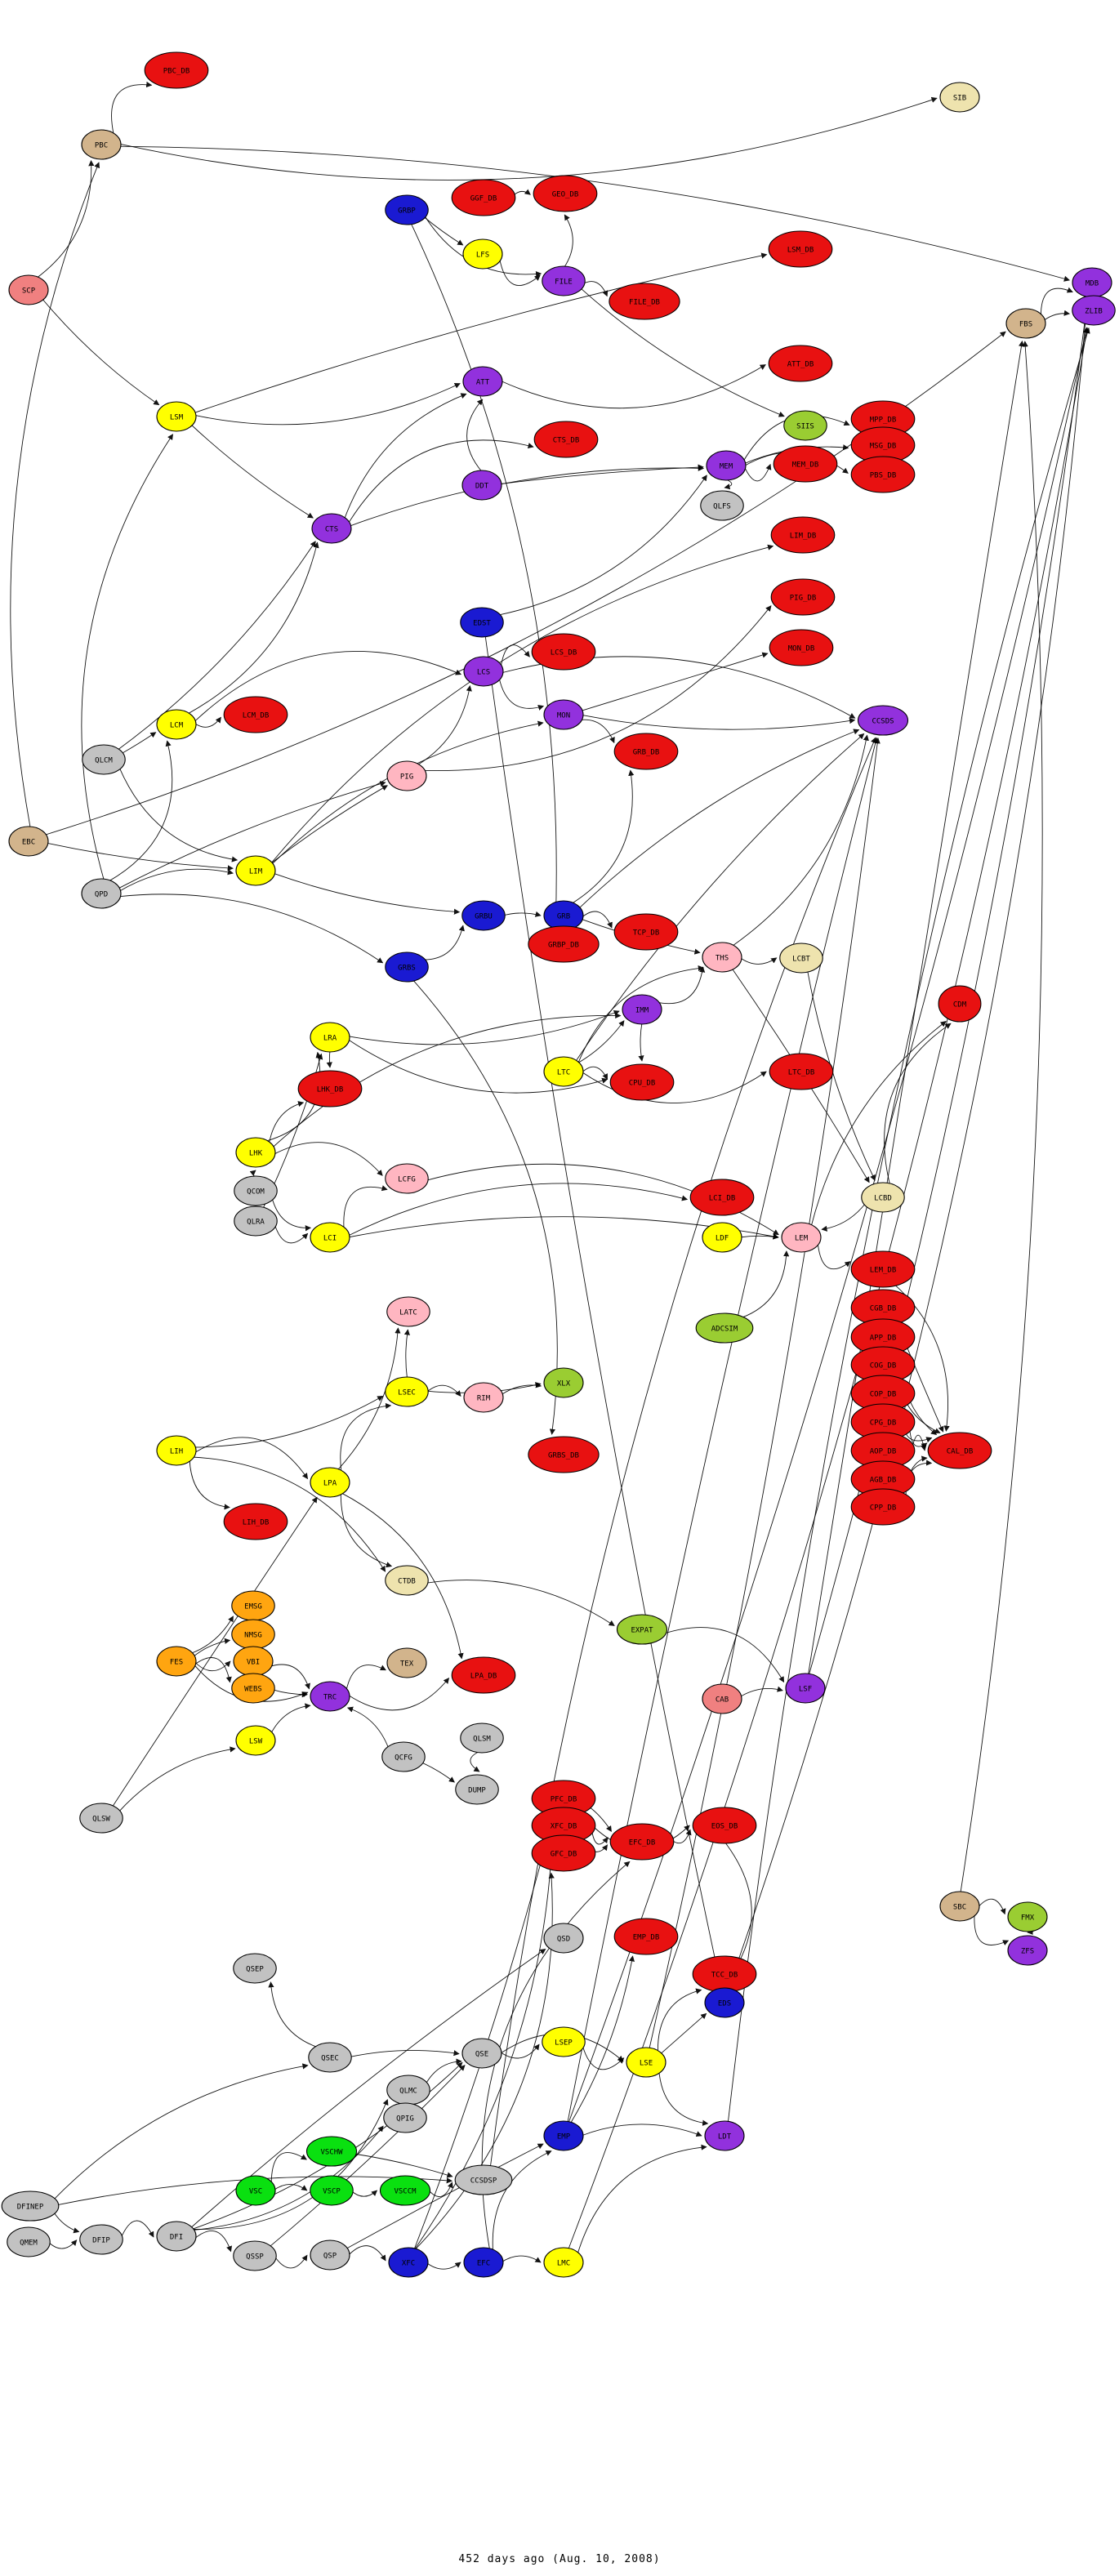 Image resolution: width=1119 pixels, height=2576 pixels. Describe the element at coordinates (564, 653) in the screenshot. I see `node-label: LCS_DB` at that location.